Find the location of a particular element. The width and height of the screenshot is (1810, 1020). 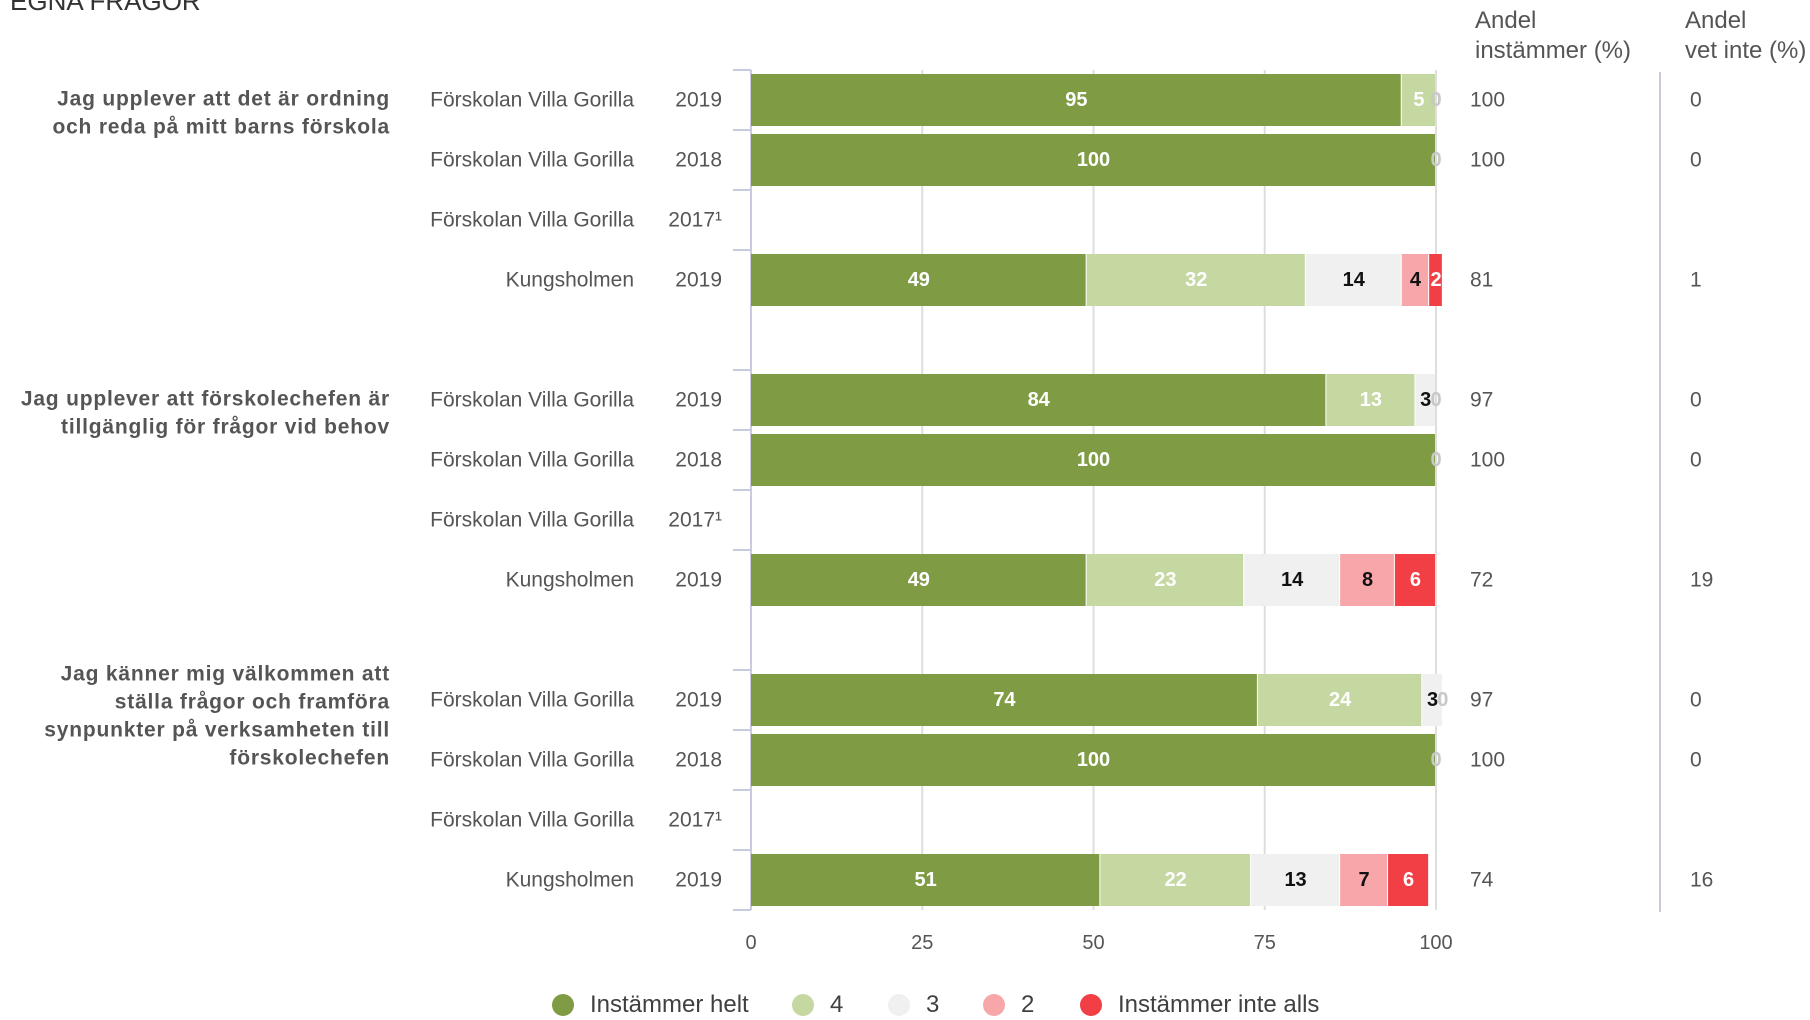

question-label-line: tillgänglig för frågor vid behov is located at coordinates (225, 427).